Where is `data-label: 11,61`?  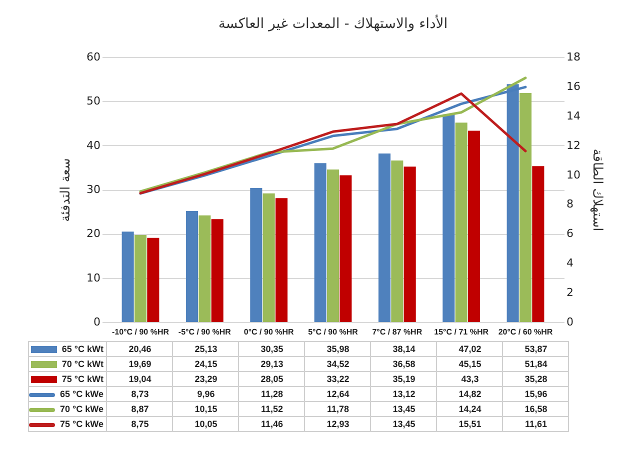
data-label: 11,61 is located at coordinates (535, 424).